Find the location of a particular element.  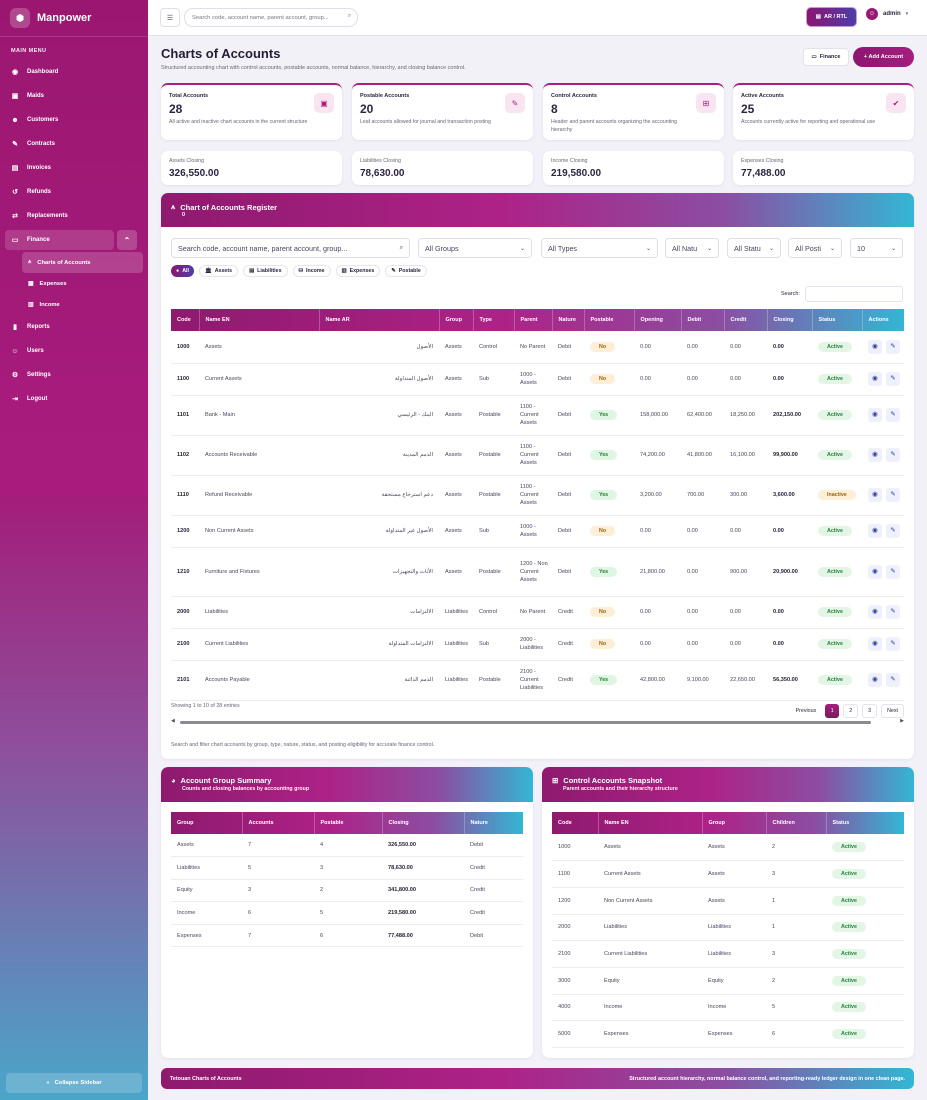

col-status: Status is located at coordinates (837, 320).